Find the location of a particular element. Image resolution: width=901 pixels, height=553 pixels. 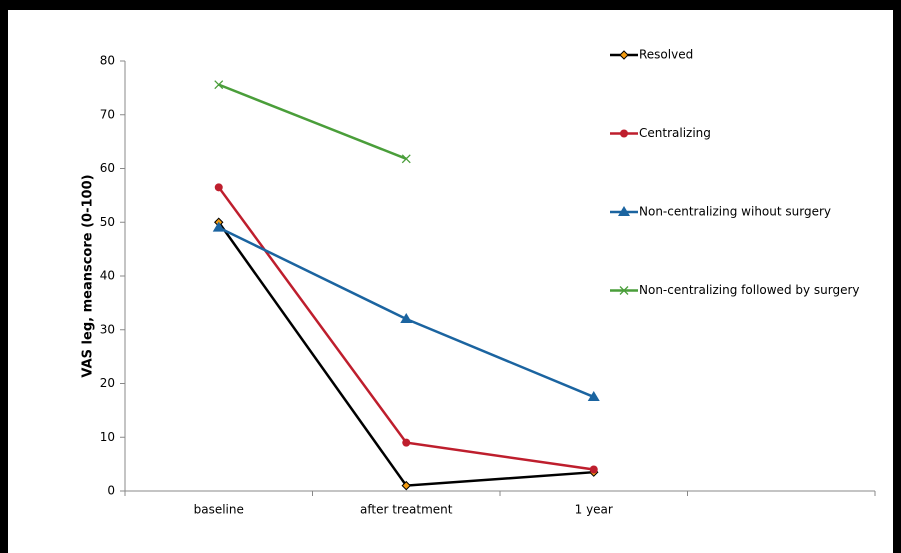

y-tick-label: 50 is located at coordinates (107, 222).